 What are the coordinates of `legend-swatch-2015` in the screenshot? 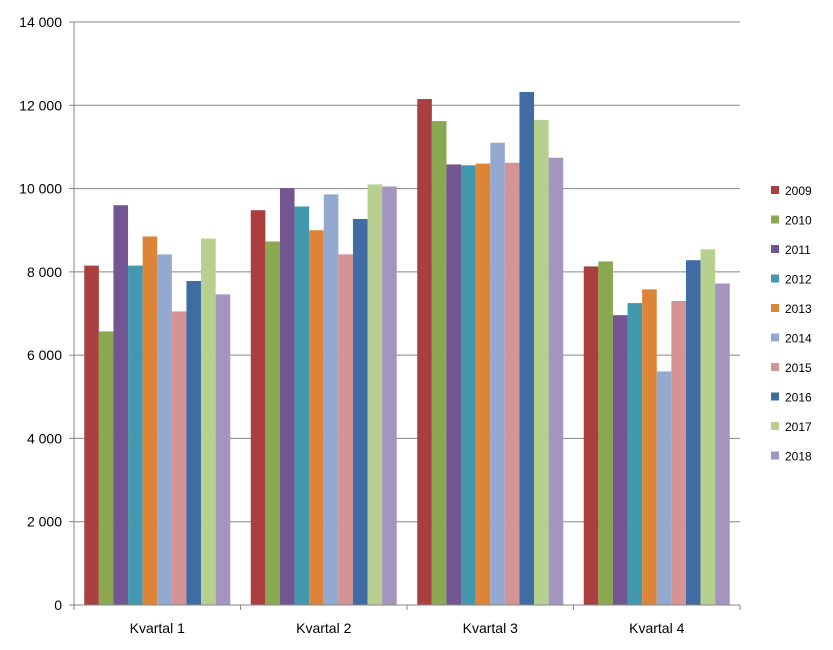 It's located at (775, 367).